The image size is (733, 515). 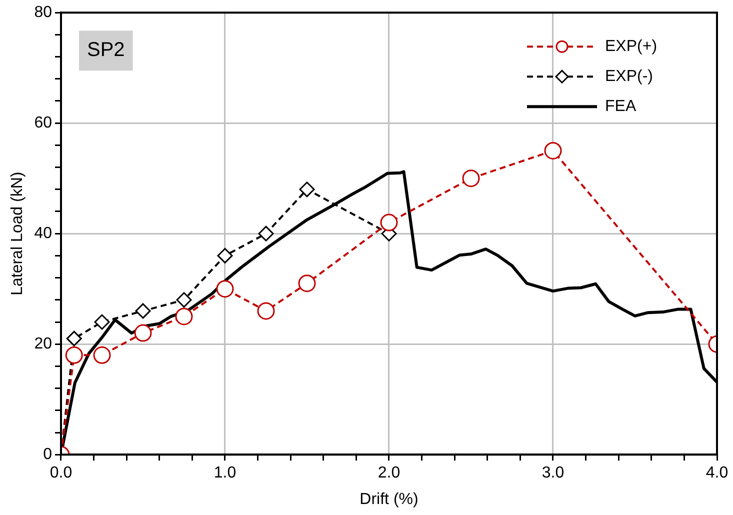 What do you see at coordinates (61, 473) in the screenshot?
I see `x-tick-label: 0.0` at bounding box center [61, 473].